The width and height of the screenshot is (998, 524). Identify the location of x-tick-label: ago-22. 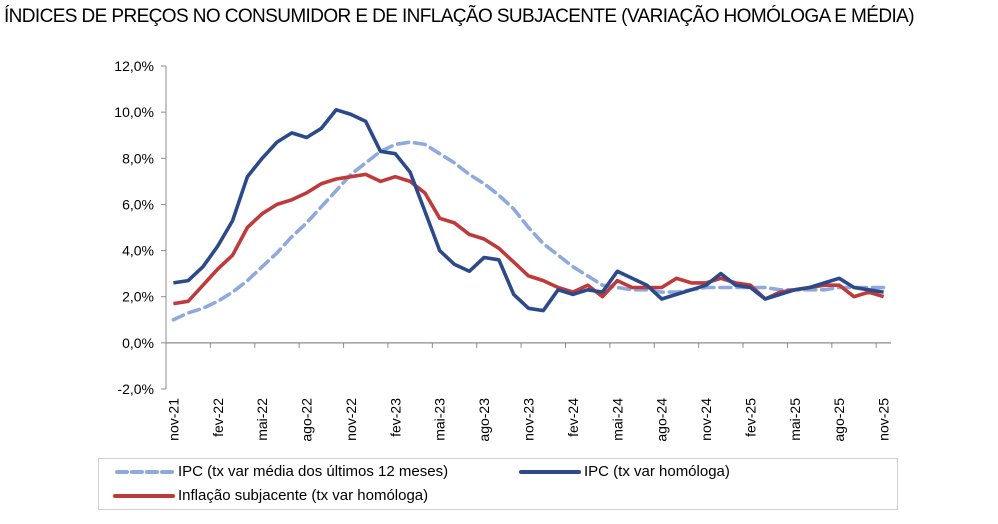
(307, 420).